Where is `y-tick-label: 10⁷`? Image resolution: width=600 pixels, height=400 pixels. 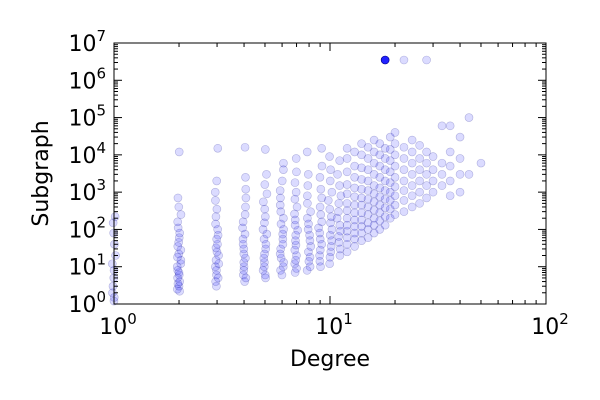 y-tick-label: 10⁷ is located at coordinates (87, 42).